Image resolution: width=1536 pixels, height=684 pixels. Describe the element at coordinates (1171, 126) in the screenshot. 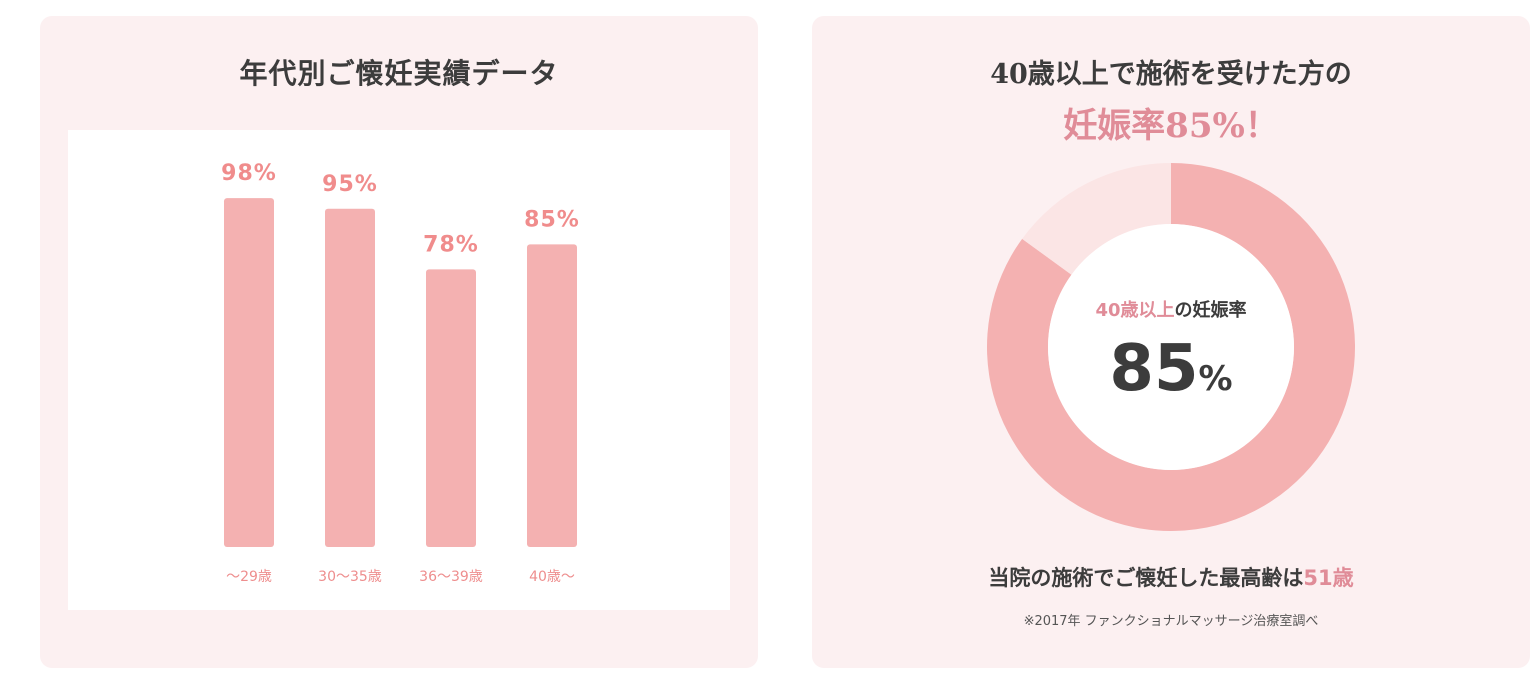

I see `pregnancy-rate-headline: 妊娠率85%！` at that location.